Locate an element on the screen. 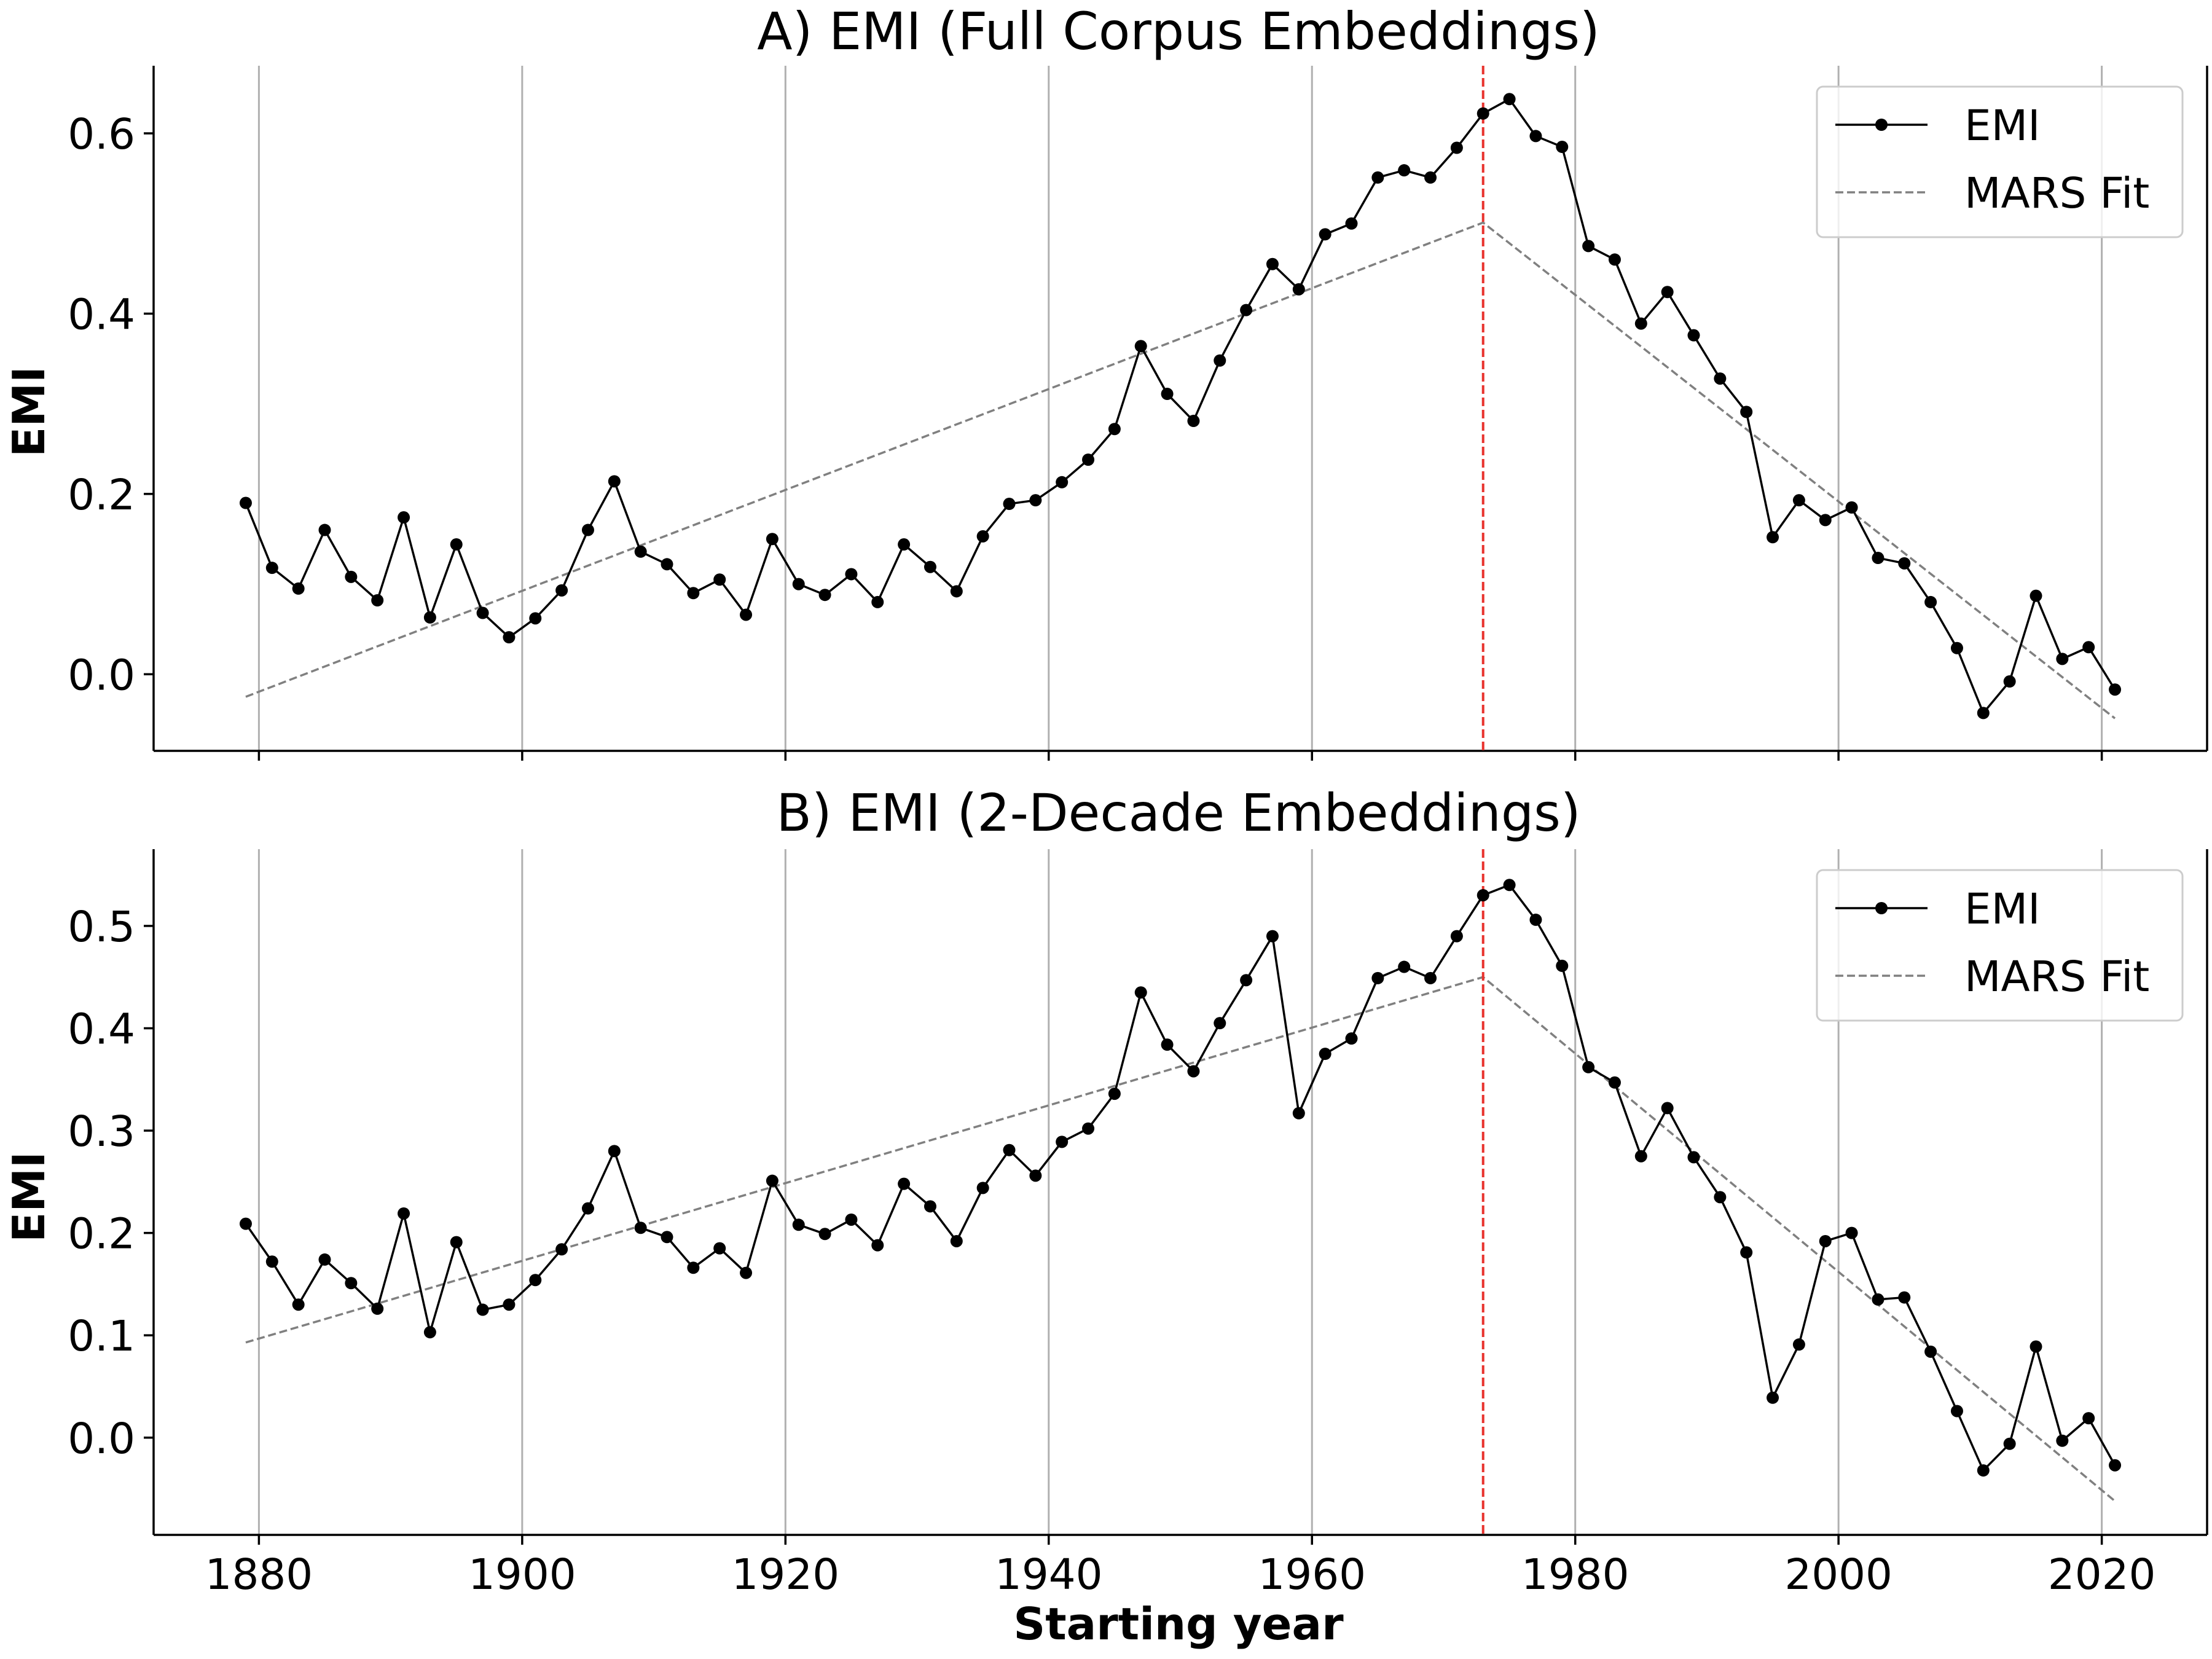 The width and height of the screenshot is (2212, 1659). x-tick-label: 1880 is located at coordinates (259, 1574).